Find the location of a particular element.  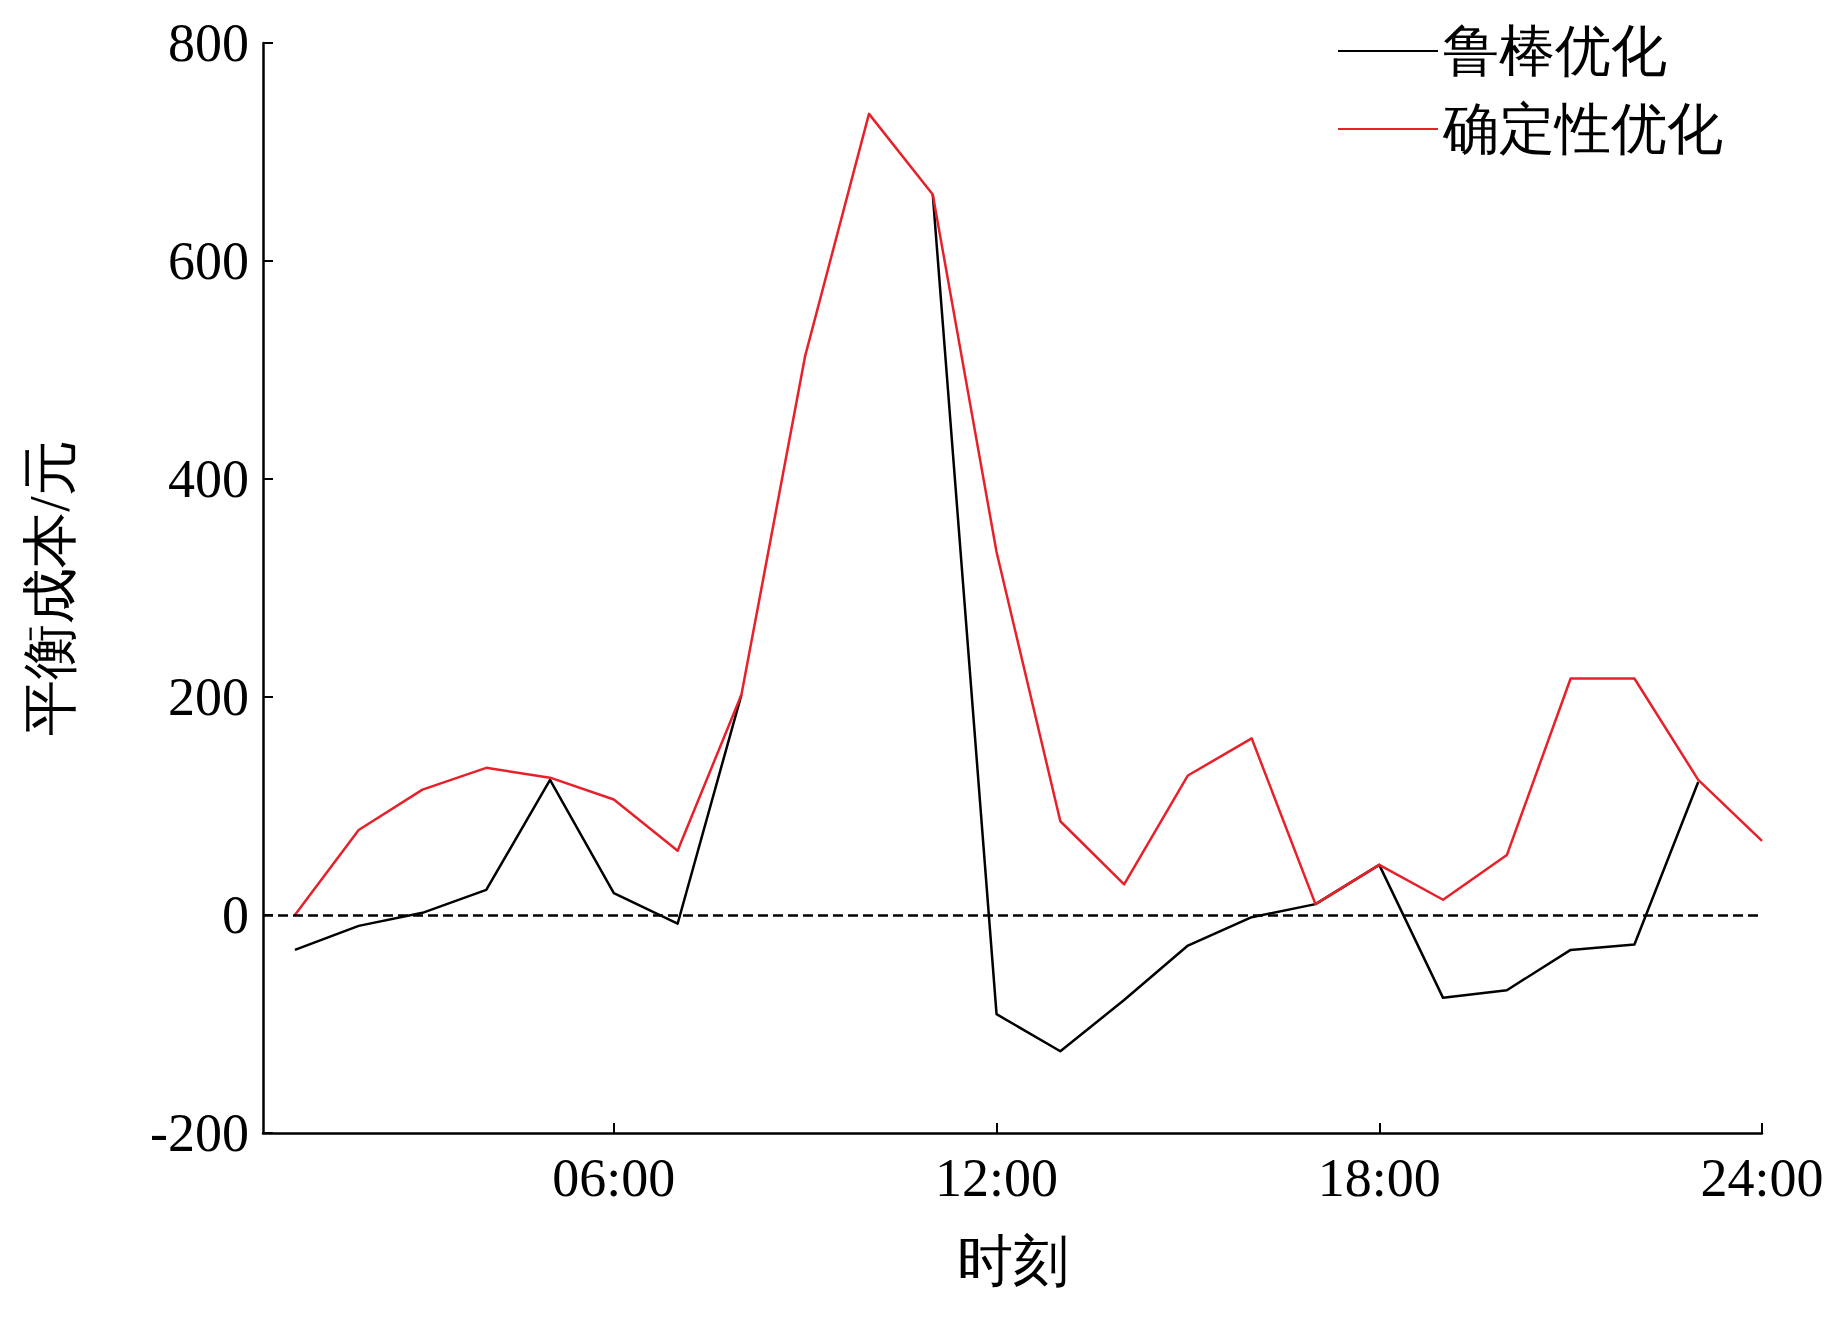

y-tick-label: 600 is located at coordinates (208, 261).